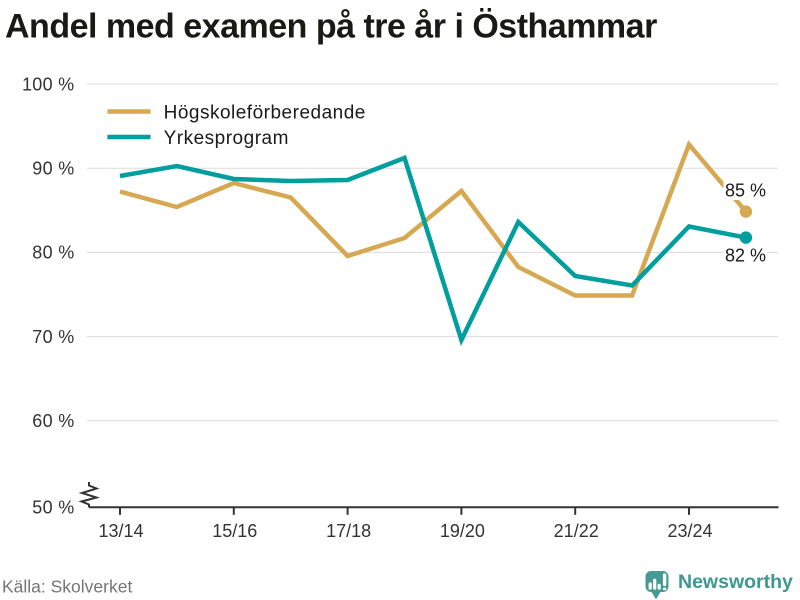 The width and height of the screenshot is (800, 600). I want to click on svg-text: Yrkesprogram, so click(226, 138).